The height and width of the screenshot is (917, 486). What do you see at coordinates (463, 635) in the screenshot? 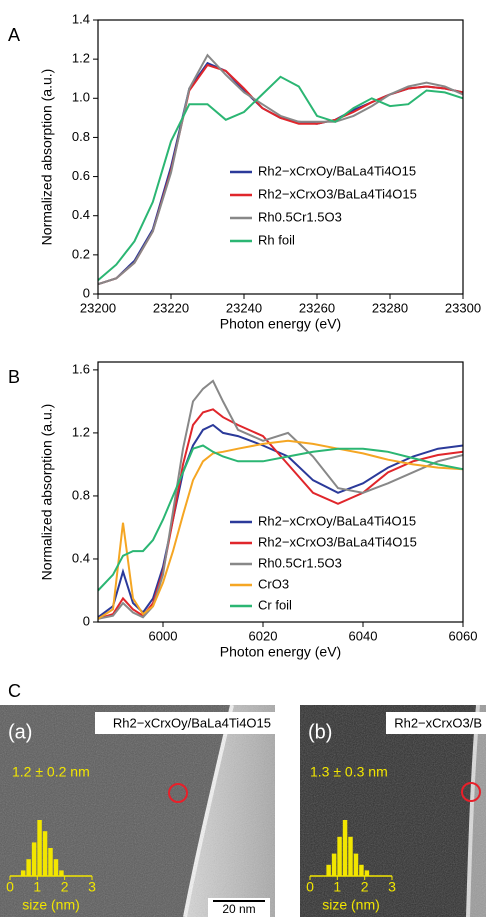
I see `x-tick-label: 6060` at bounding box center [463, 635].